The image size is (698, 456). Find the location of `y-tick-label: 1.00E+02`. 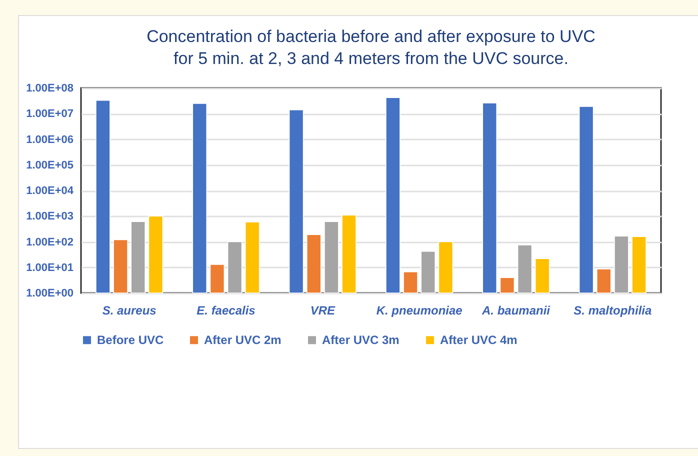

y-tick-label: 1.00E+02 is located at coordinates (50, 242).